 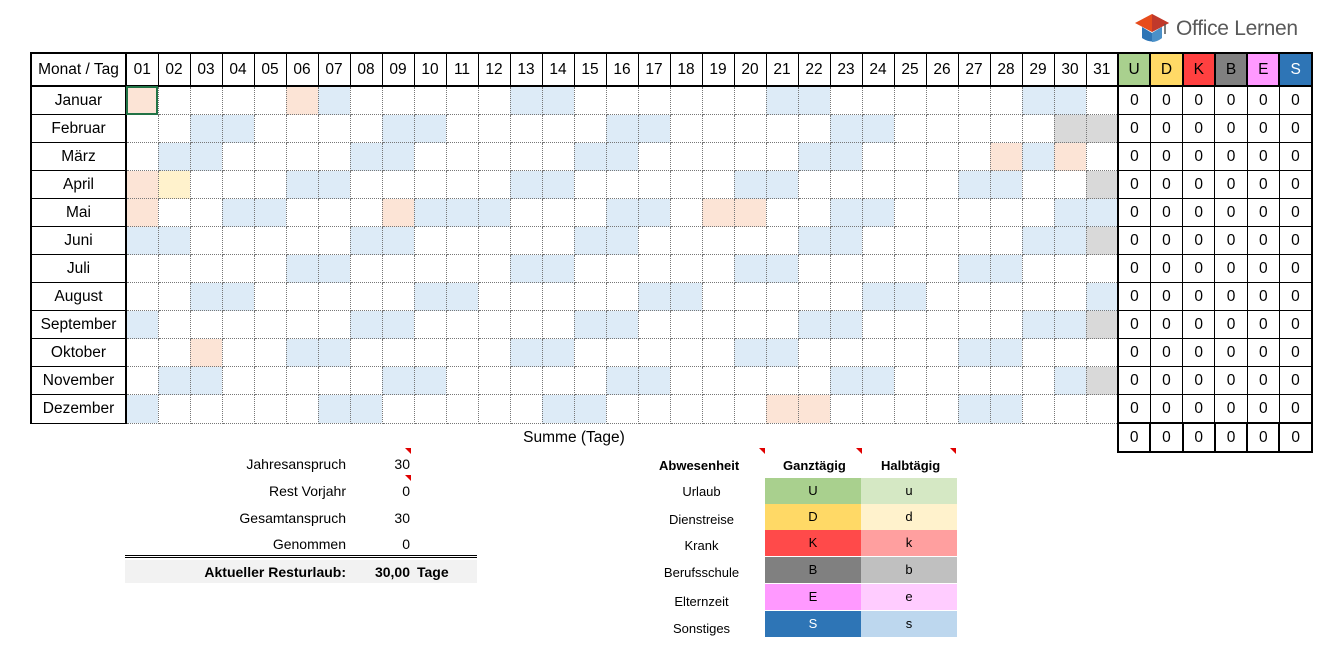 What do you see at coordinates (402, 464) in the screenshot?
I see `jahresanspruch-value: 30` at bounding box center [402, 464].